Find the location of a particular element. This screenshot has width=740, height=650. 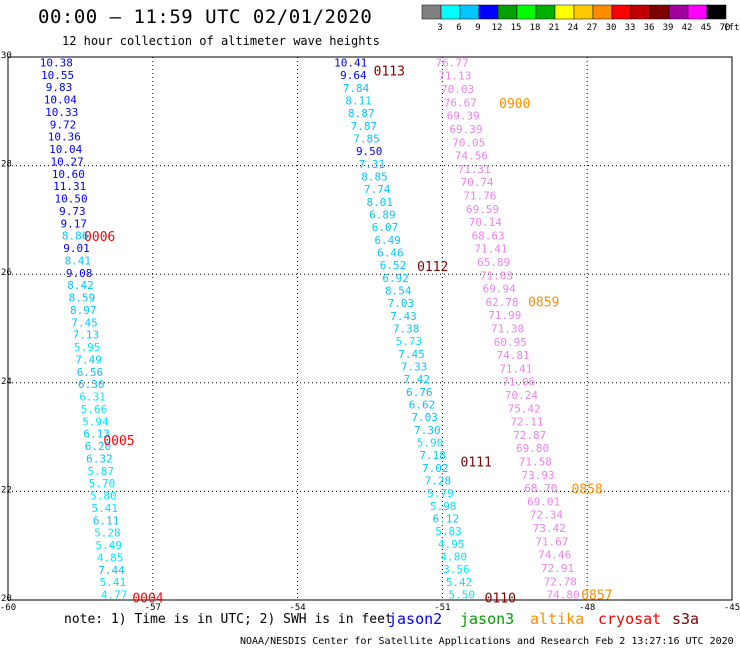

pass-time-label: 0110 is located at coordinates (500, 598).